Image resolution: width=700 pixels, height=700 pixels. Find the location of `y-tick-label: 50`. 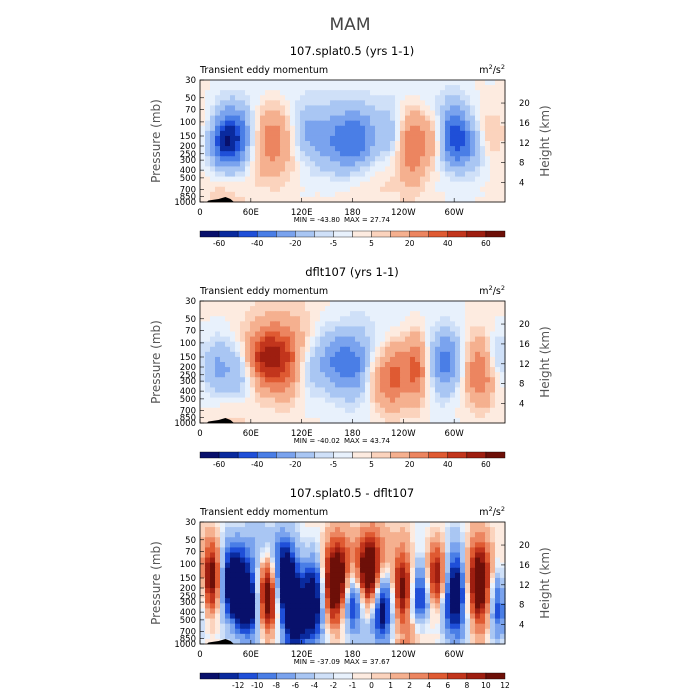

y-tick-label: 50 is located at coordinates (190, 99).